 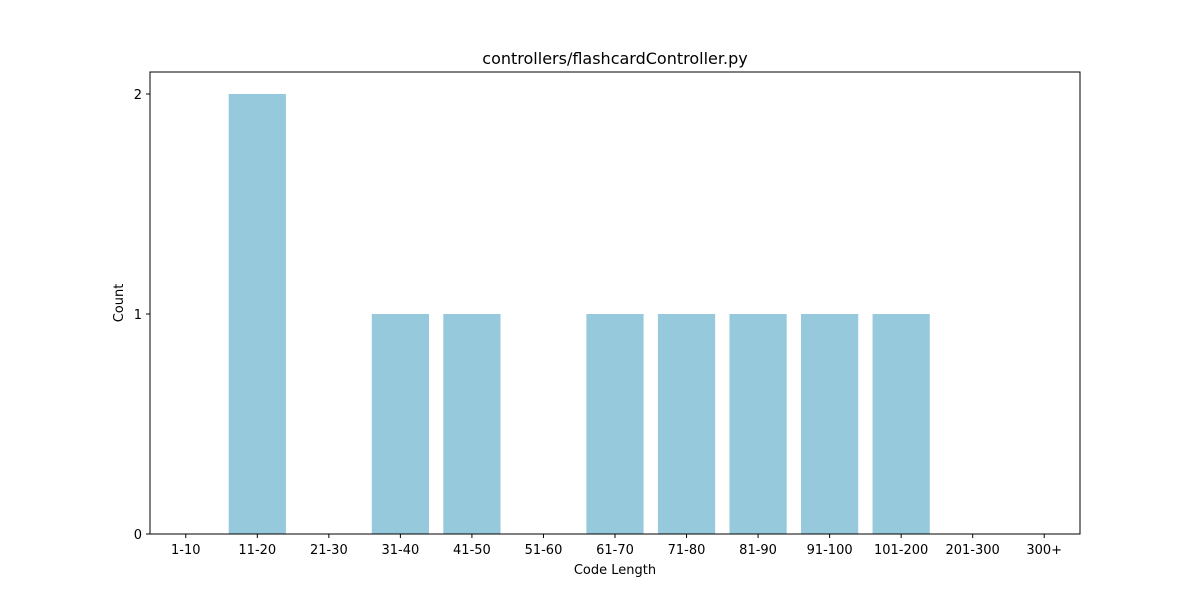 What do you see at coordinates (614, 58) in the screenshot?
I see `chart-title: controllers/flashcardController.py` at bounding box center [614, 58].